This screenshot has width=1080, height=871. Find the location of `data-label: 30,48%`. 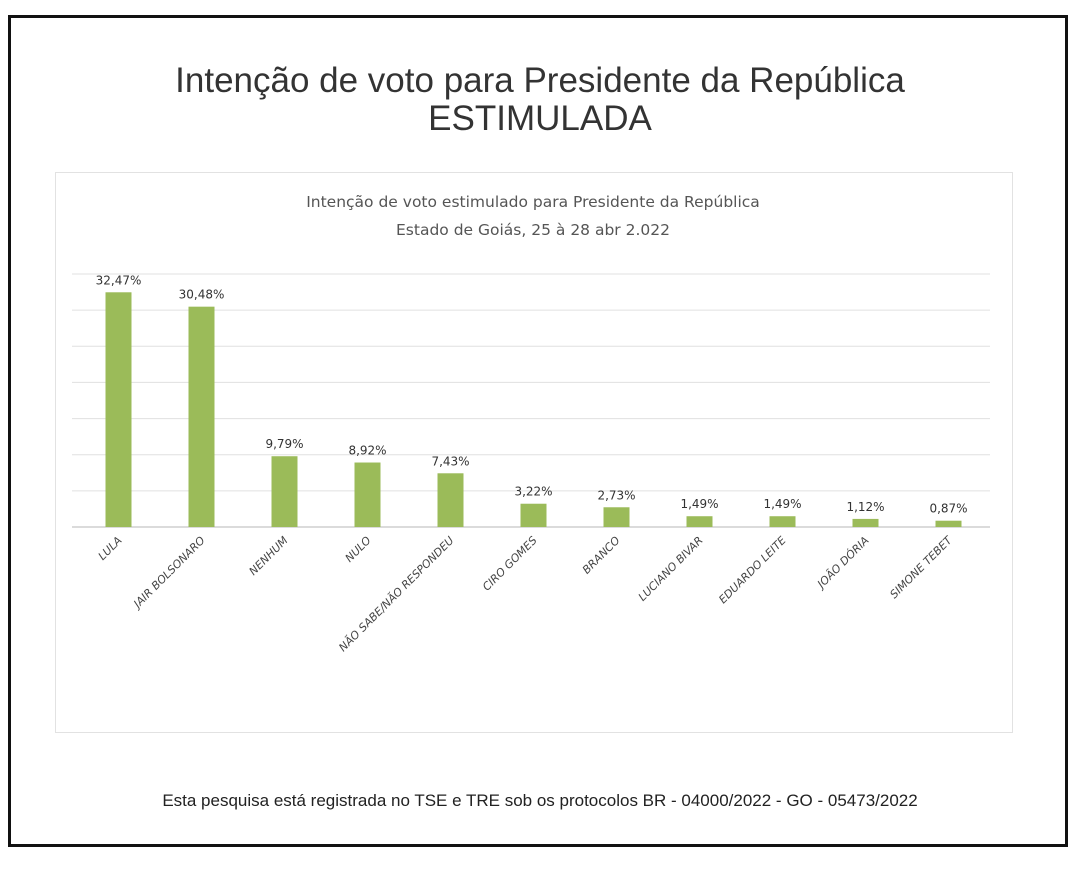

data-label: 30,48% is located at coordinates (202, 295).